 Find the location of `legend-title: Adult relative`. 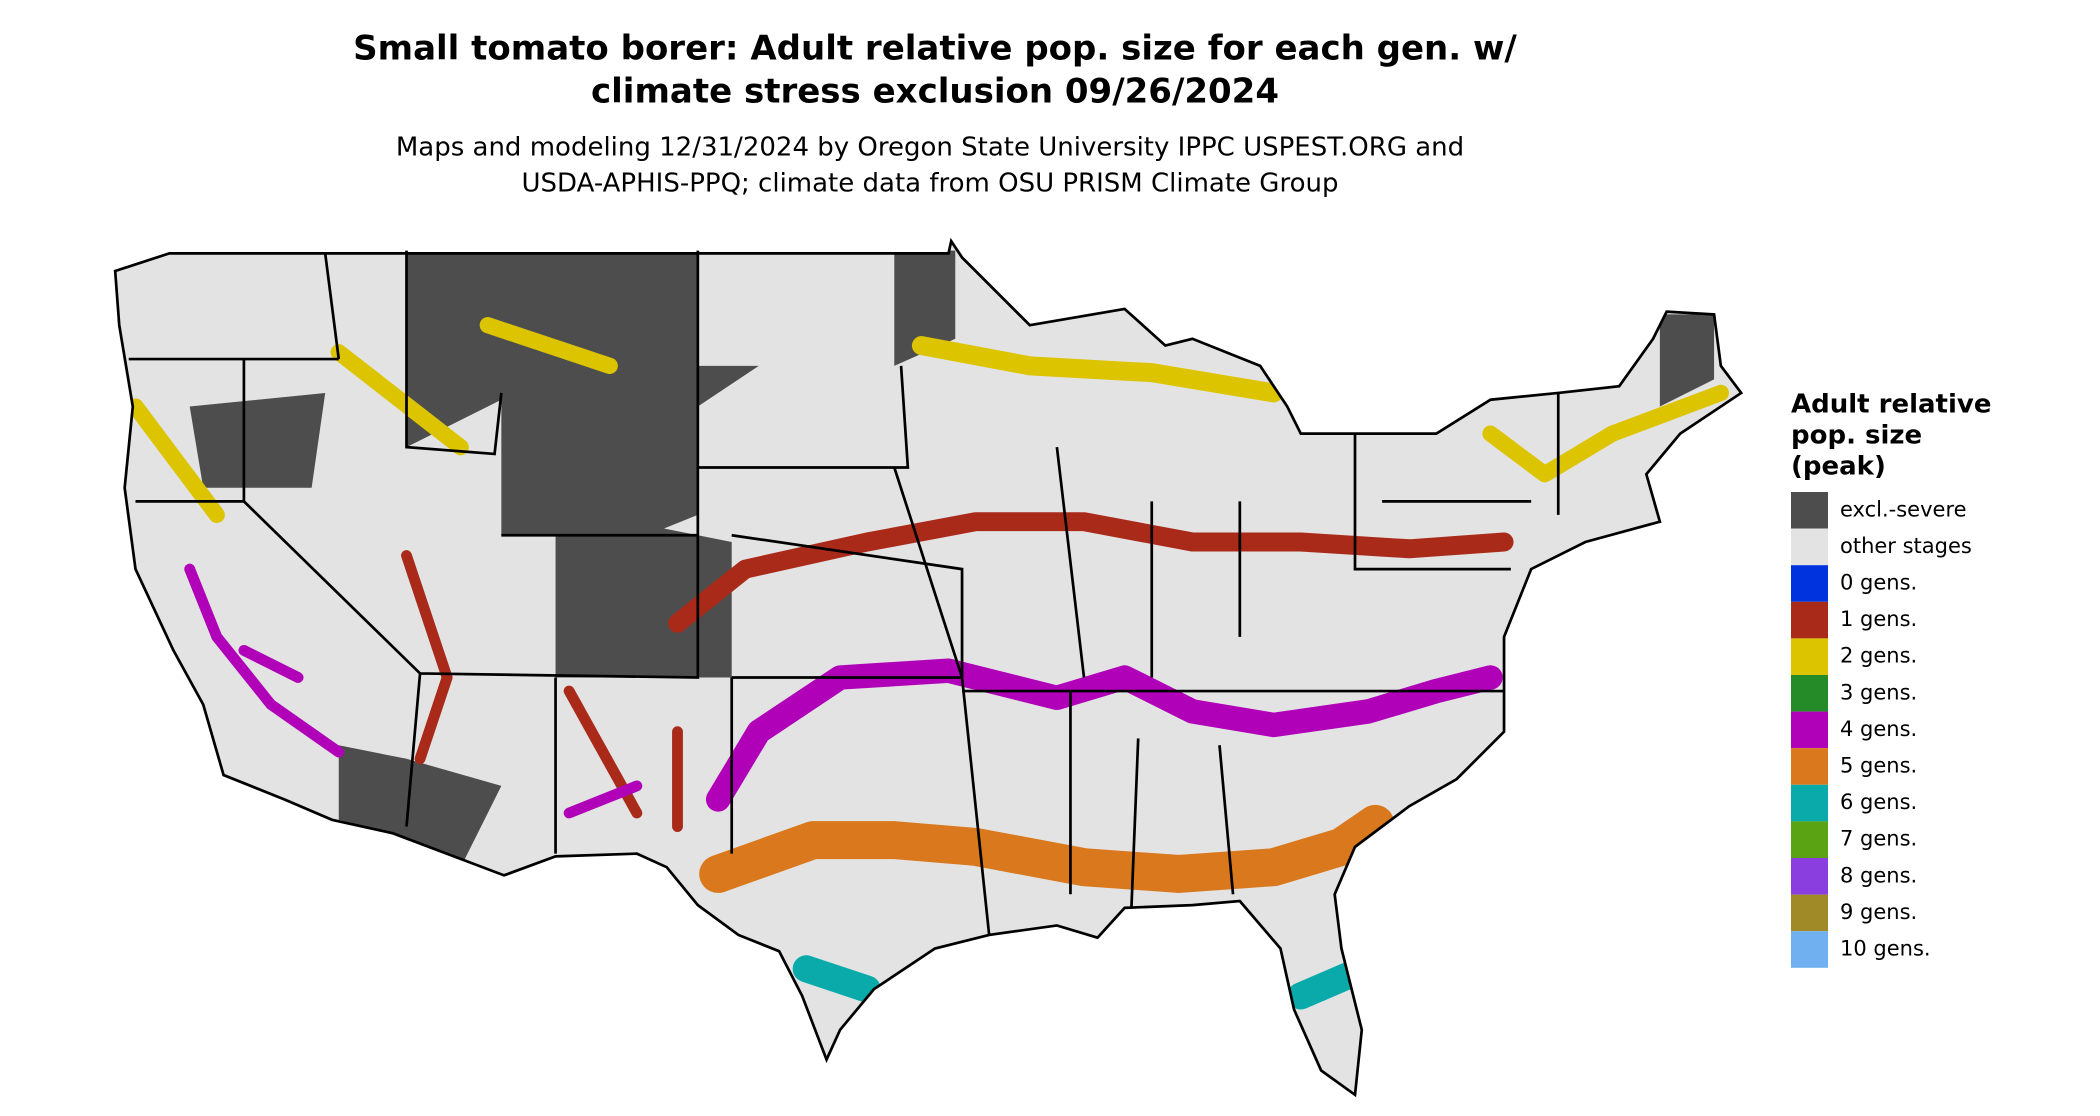

legend-title: Adult relative is located at coordinates (1891, 405).